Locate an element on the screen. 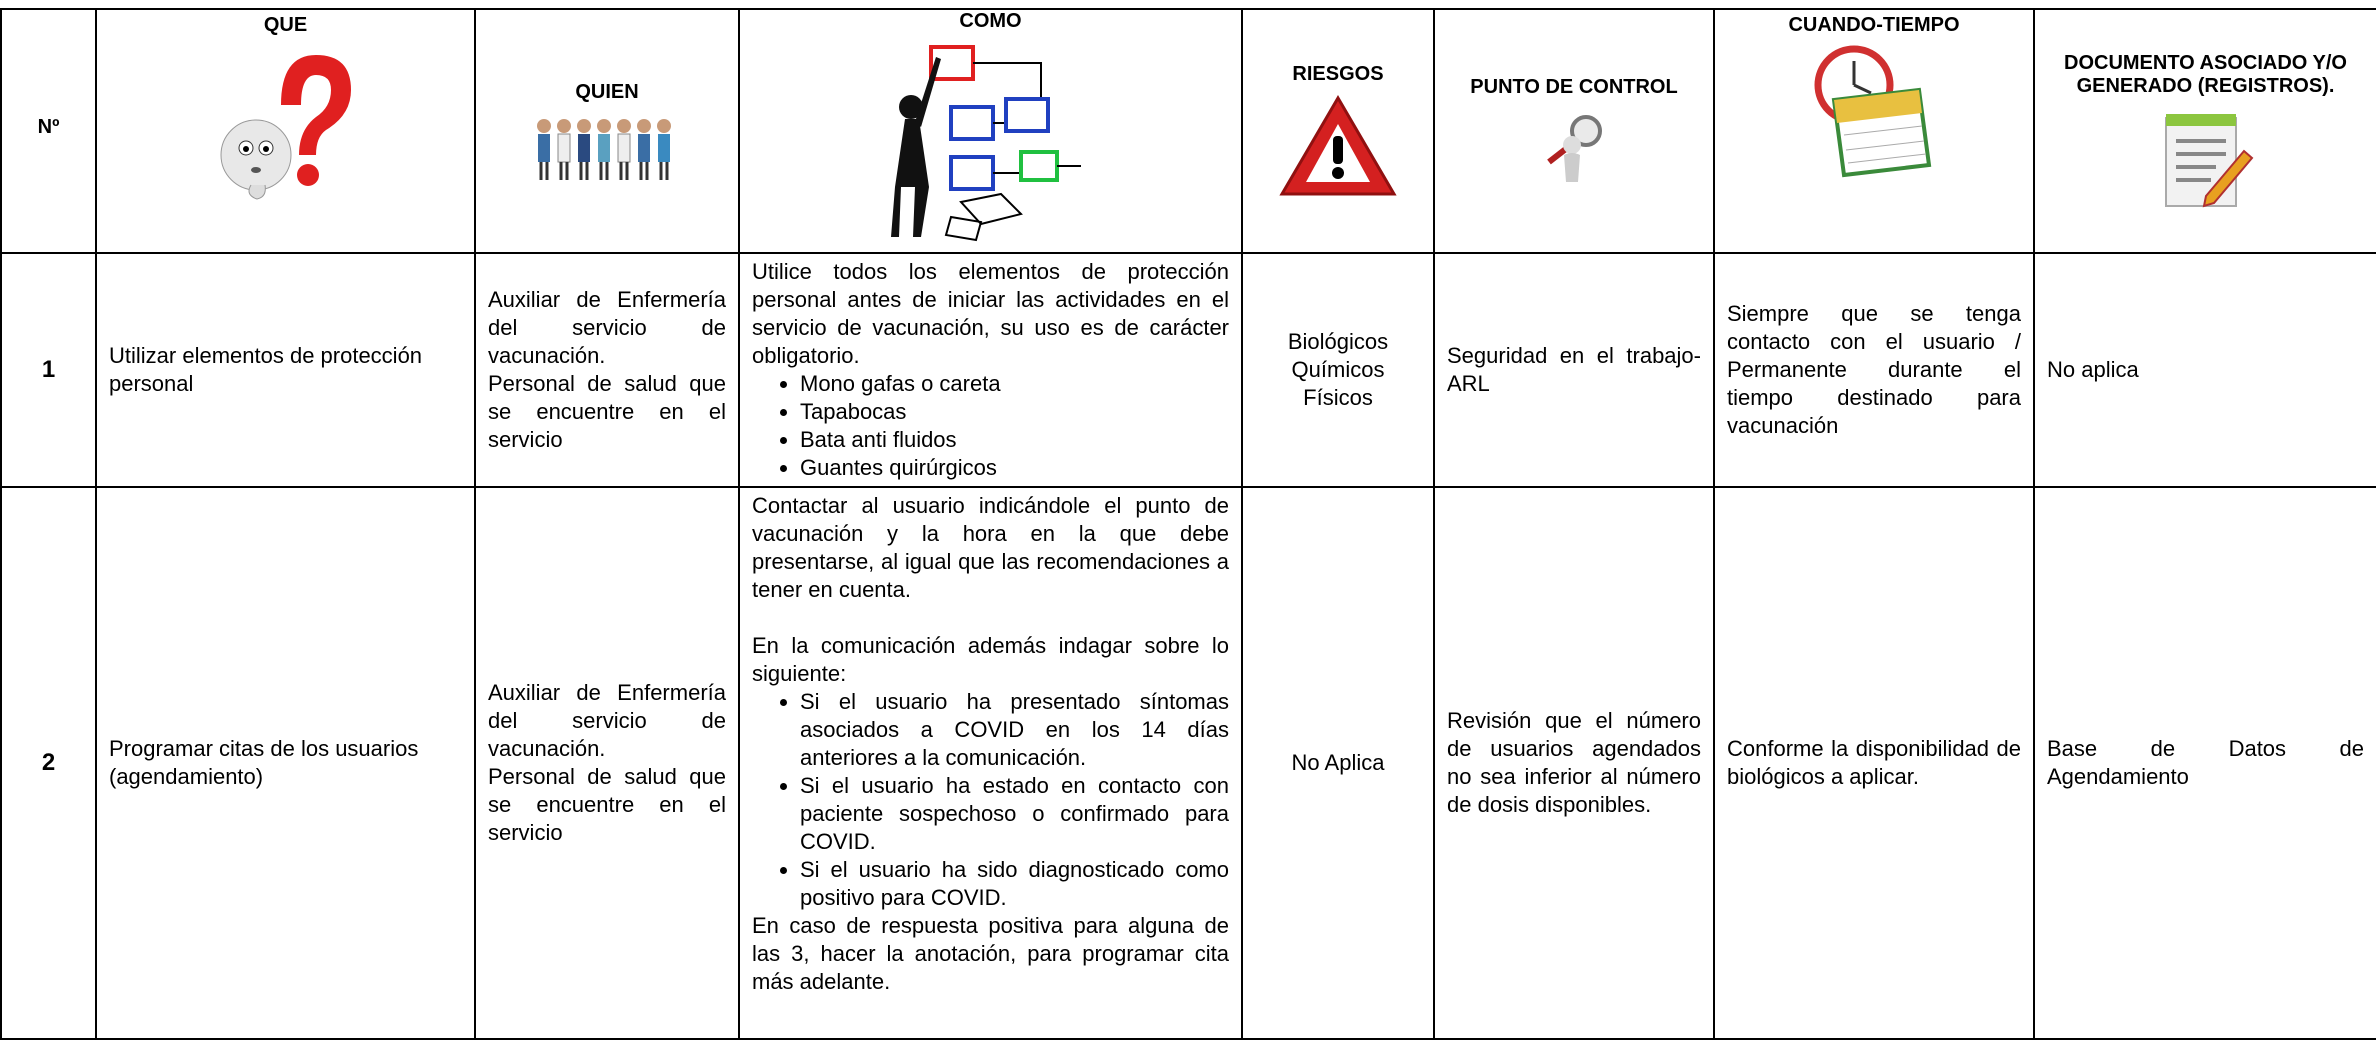 Image resolution: width=2376 pixels, height=1040 pixels. staff-icon is located at coordinates (604, 149).